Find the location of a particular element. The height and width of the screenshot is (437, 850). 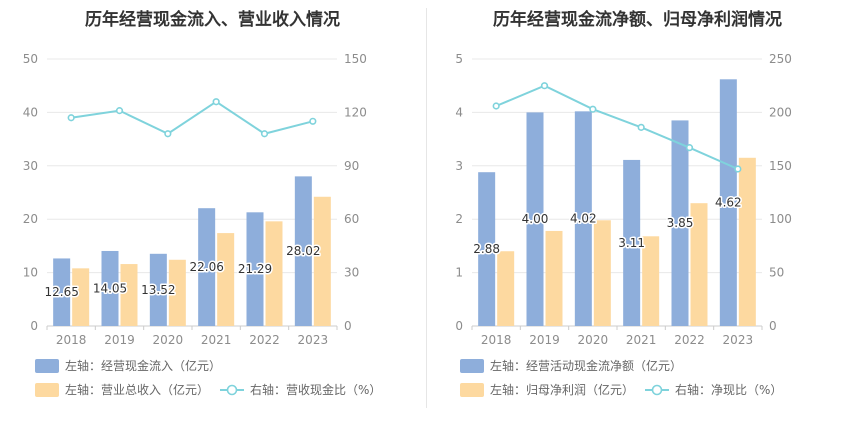

right-x-tick-label: 2022 is located at coordinates (689, 340).